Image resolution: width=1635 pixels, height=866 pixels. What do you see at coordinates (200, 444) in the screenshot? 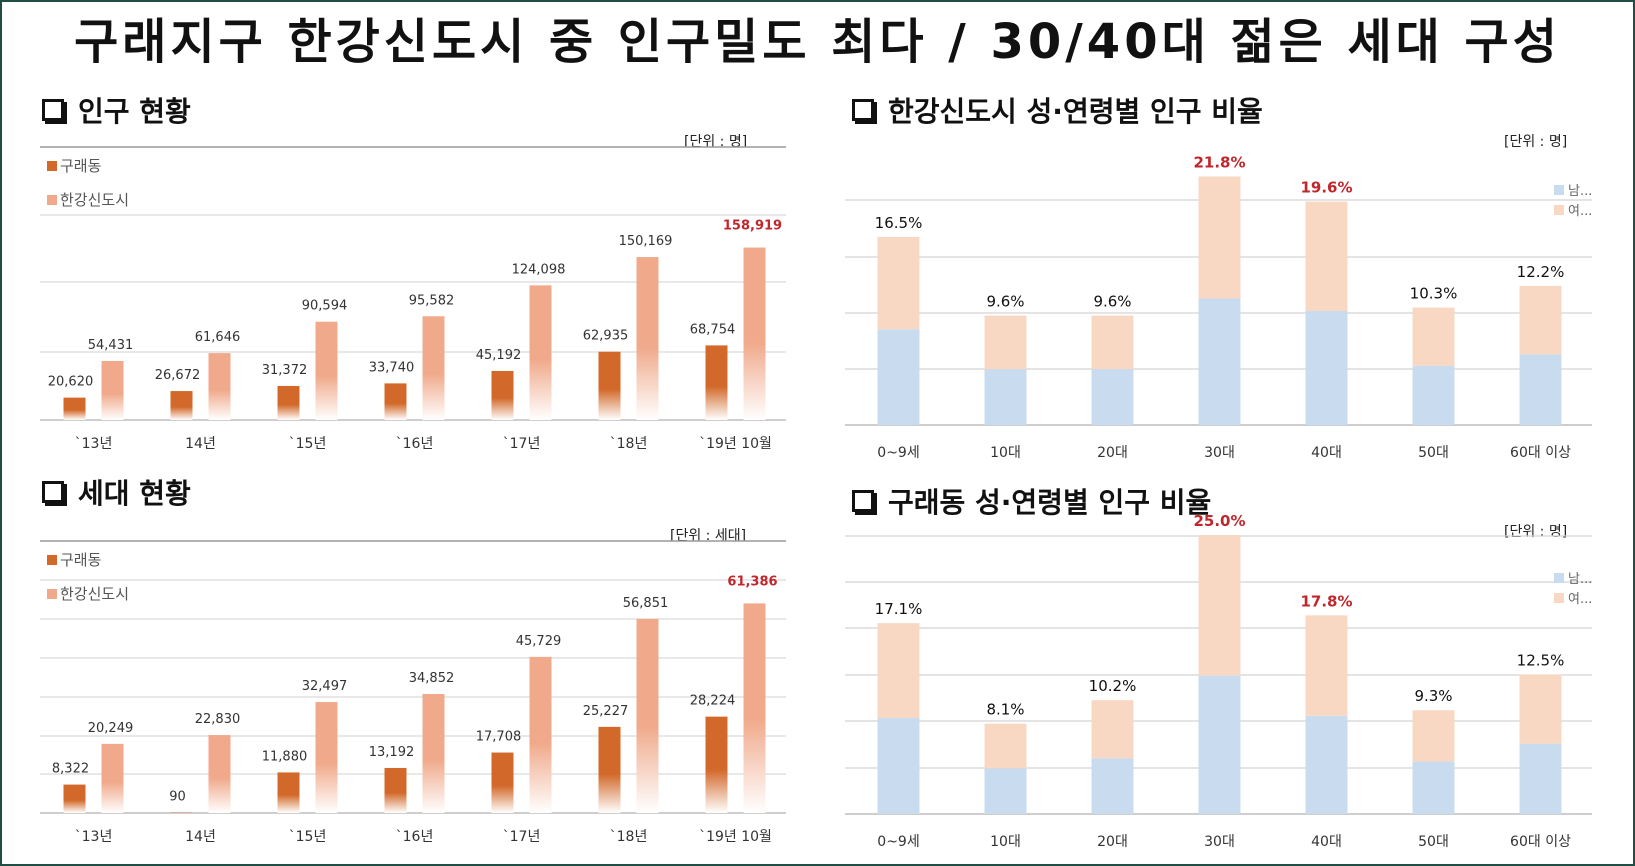
I see `population-tick-label: 14년` at bounding box center [200, 444].